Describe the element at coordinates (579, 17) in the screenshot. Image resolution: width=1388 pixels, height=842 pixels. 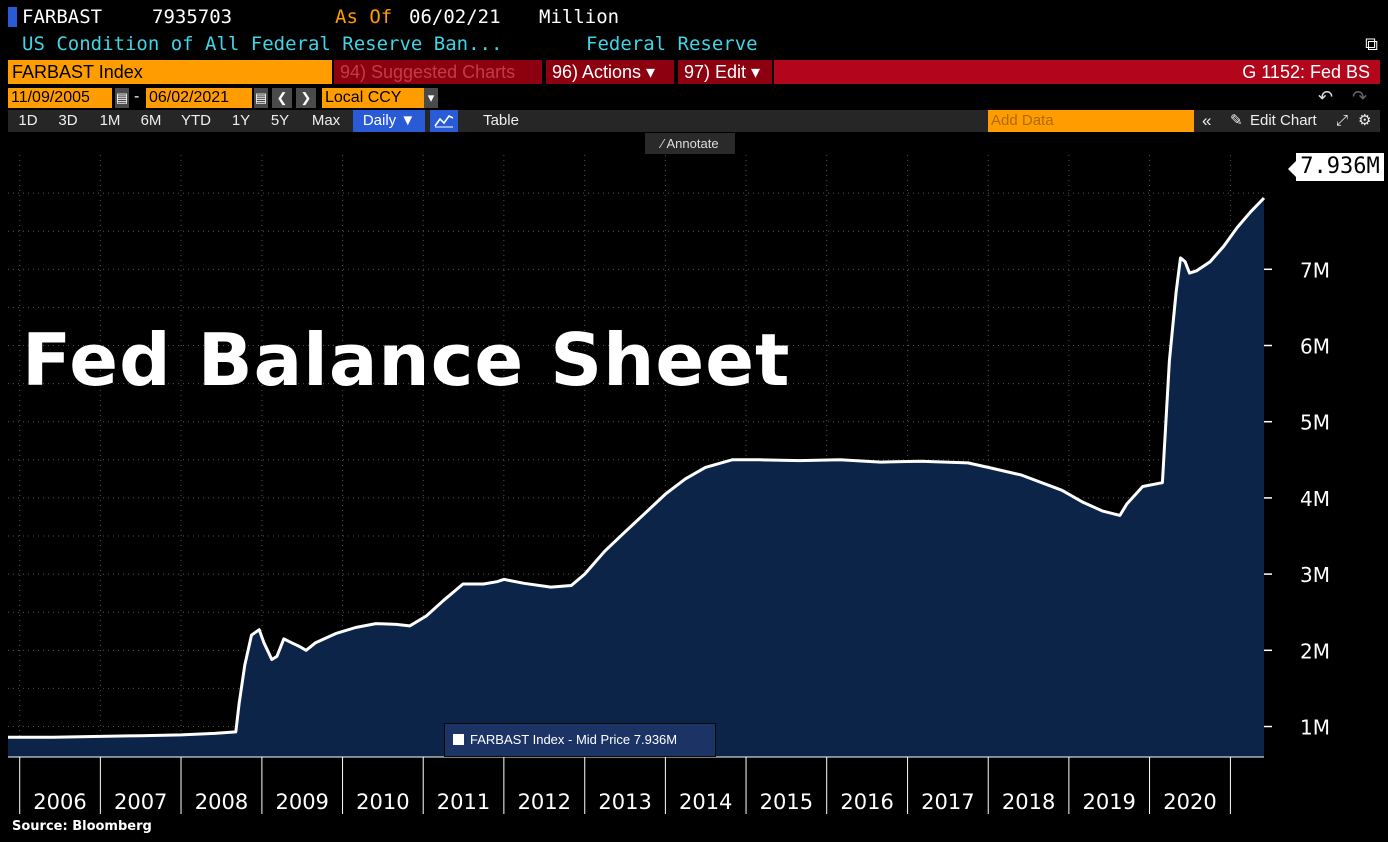
I see `unit-label: Million` at that location.